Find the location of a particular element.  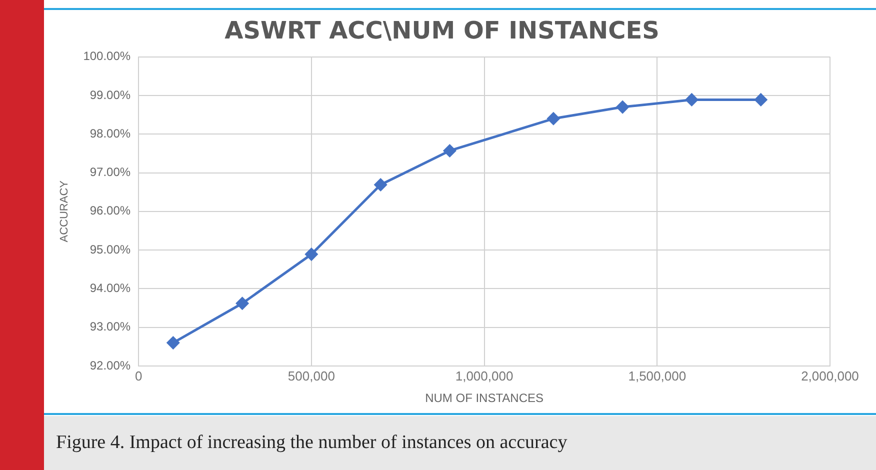

y-tick-label: 92.00% is located at coordinates (110, 365).